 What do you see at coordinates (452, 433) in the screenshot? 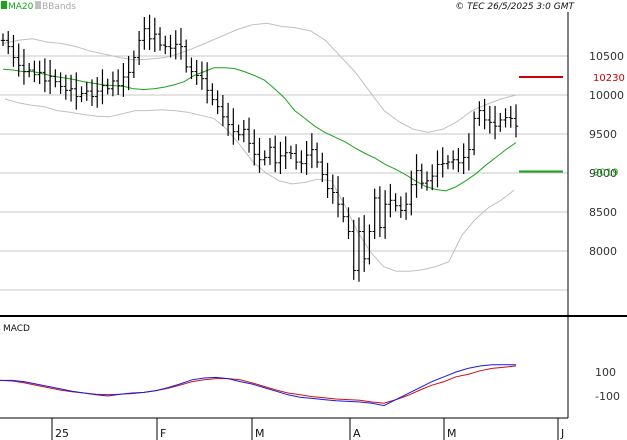
I see `x-tick-label: M` at bounding box center [452, 433].